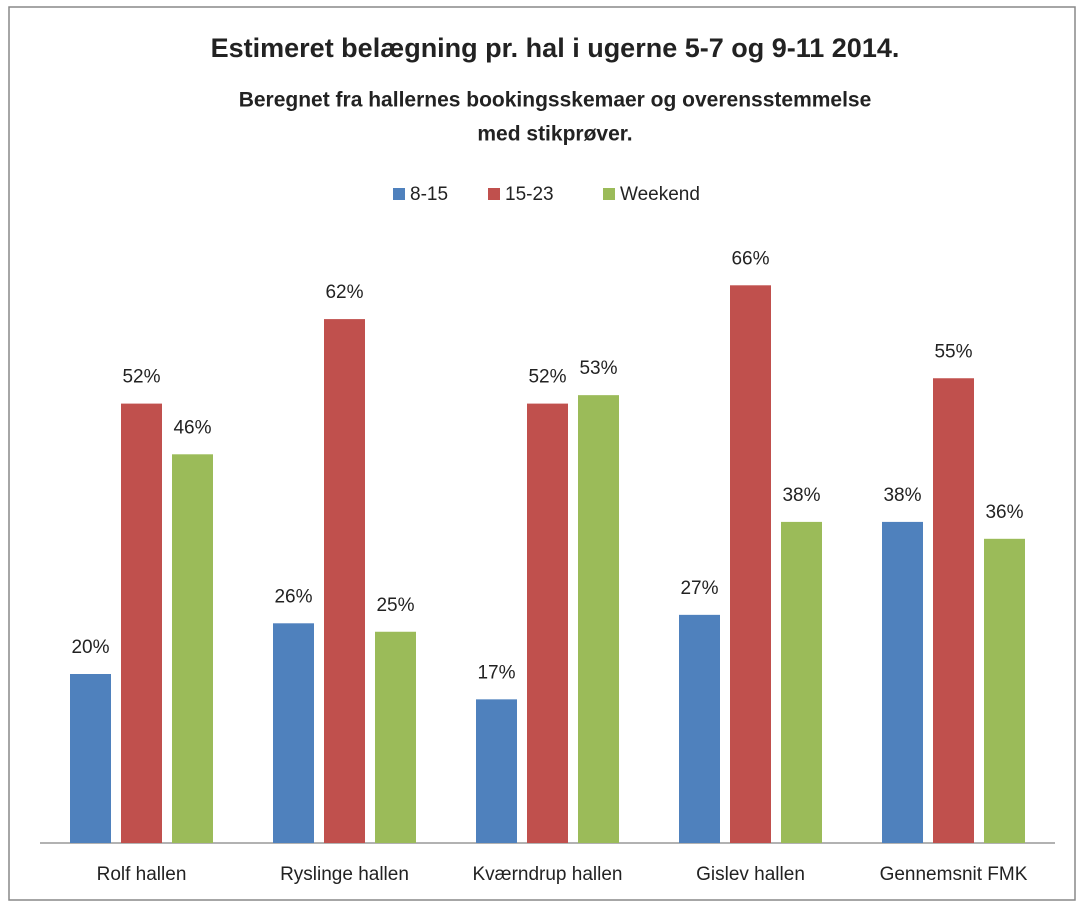  Describe the element at coordinates (954, 874) in the screenshot. I see `x-tick-label: Gennemsnit FMK` at that location.